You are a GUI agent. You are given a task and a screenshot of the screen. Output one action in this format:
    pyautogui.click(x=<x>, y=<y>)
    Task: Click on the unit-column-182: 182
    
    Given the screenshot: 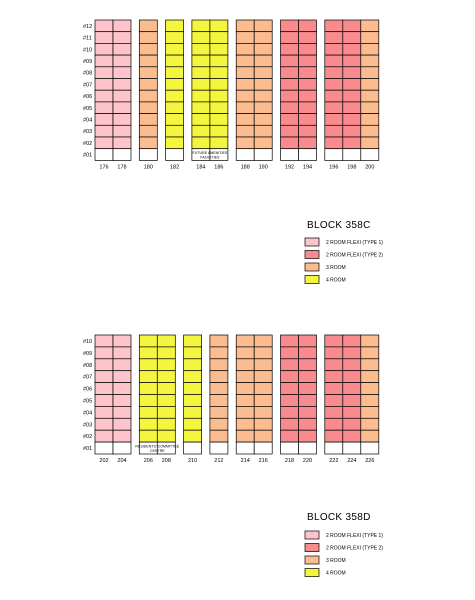 What is the action you would take?
    pyautogui.click(x=174, y=94)
    